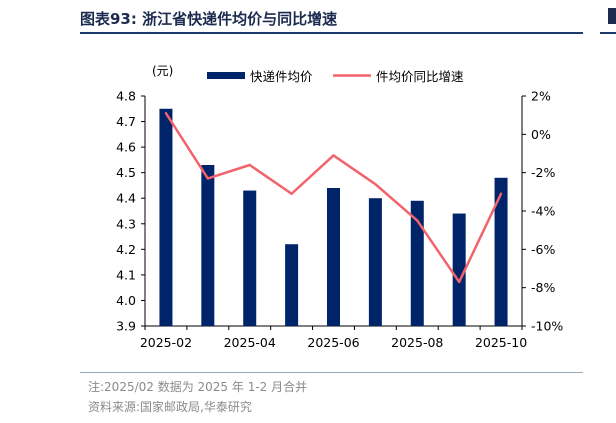 This screenshot has height=423, width=616. Describe the element at coordinates (335, 76) in the screenshot. I see `chart-legend: 快递件均价 件均价同比增速` at that location.